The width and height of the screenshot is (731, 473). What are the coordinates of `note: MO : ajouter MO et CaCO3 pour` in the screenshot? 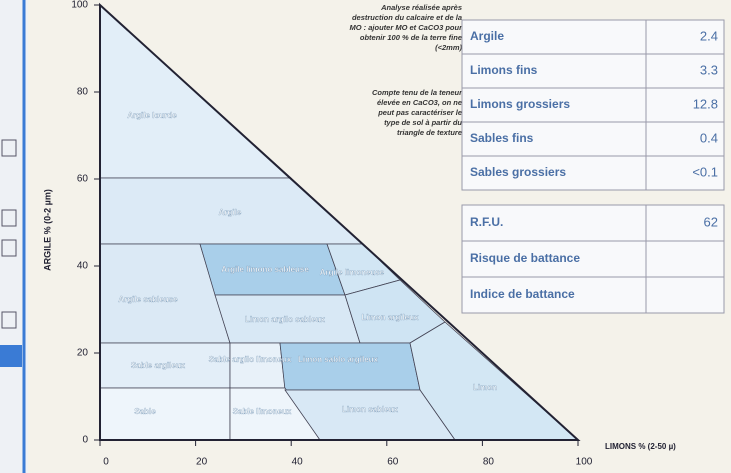 It's located at (406, 27).